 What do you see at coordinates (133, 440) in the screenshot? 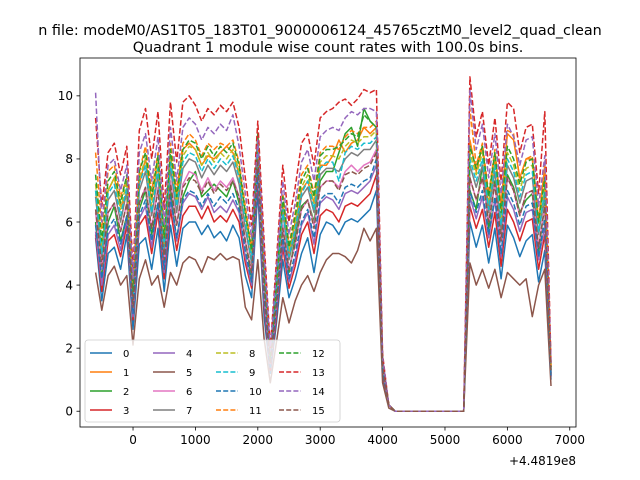
I see `x-tick-label: 0` at bounding box center [133, 440].